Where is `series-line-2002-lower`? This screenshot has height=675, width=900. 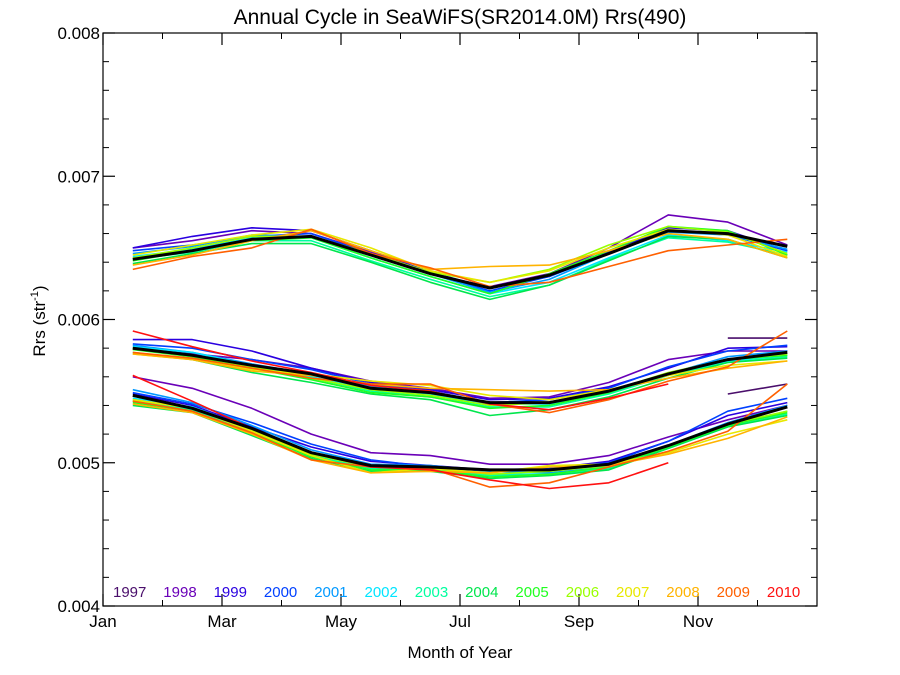 series-line-2002-lower is located at coordinates (460, 436).